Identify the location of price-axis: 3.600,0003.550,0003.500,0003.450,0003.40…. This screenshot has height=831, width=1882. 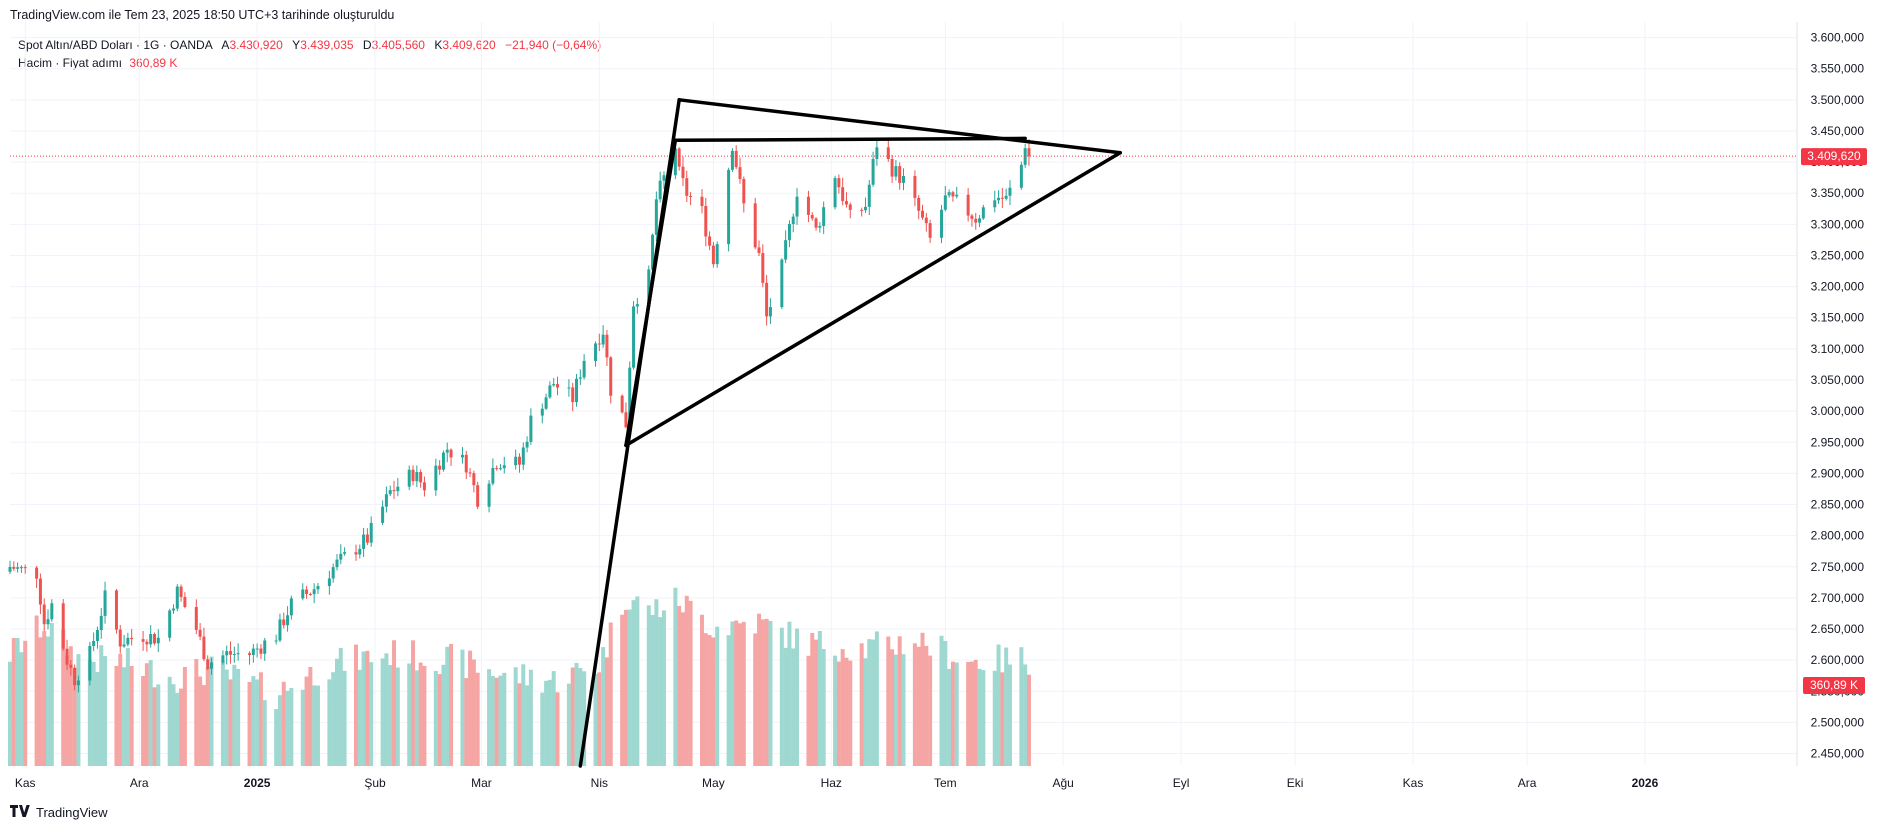
(1838, 396).